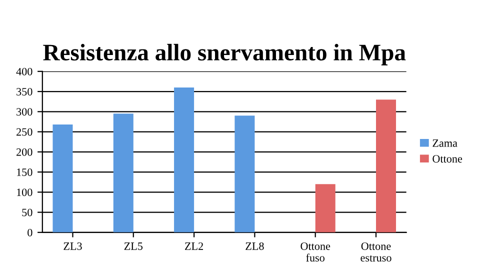 The width and height of the screenshot is (482, 280). What do you see at coordinates (73, 246) in the screenshot?
I see `x-tick-label: ZL3` at bounding box center [73, 246].